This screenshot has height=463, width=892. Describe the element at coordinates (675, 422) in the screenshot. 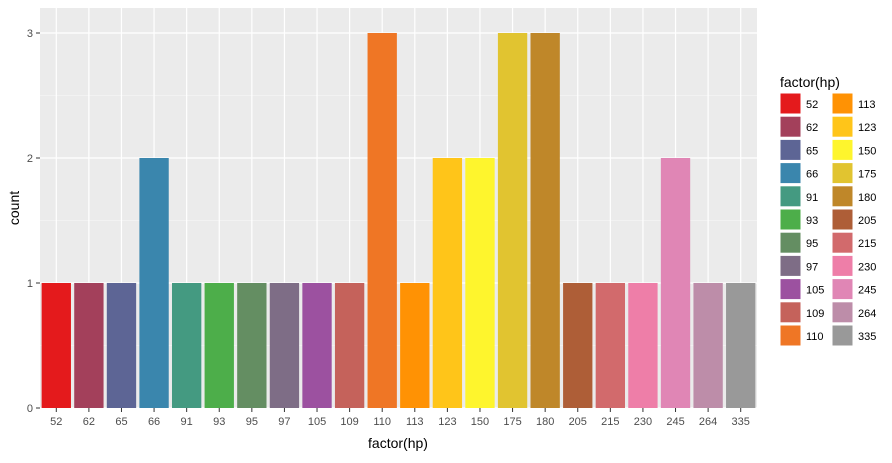

I see `x-tick-label-245: 245` at that location.